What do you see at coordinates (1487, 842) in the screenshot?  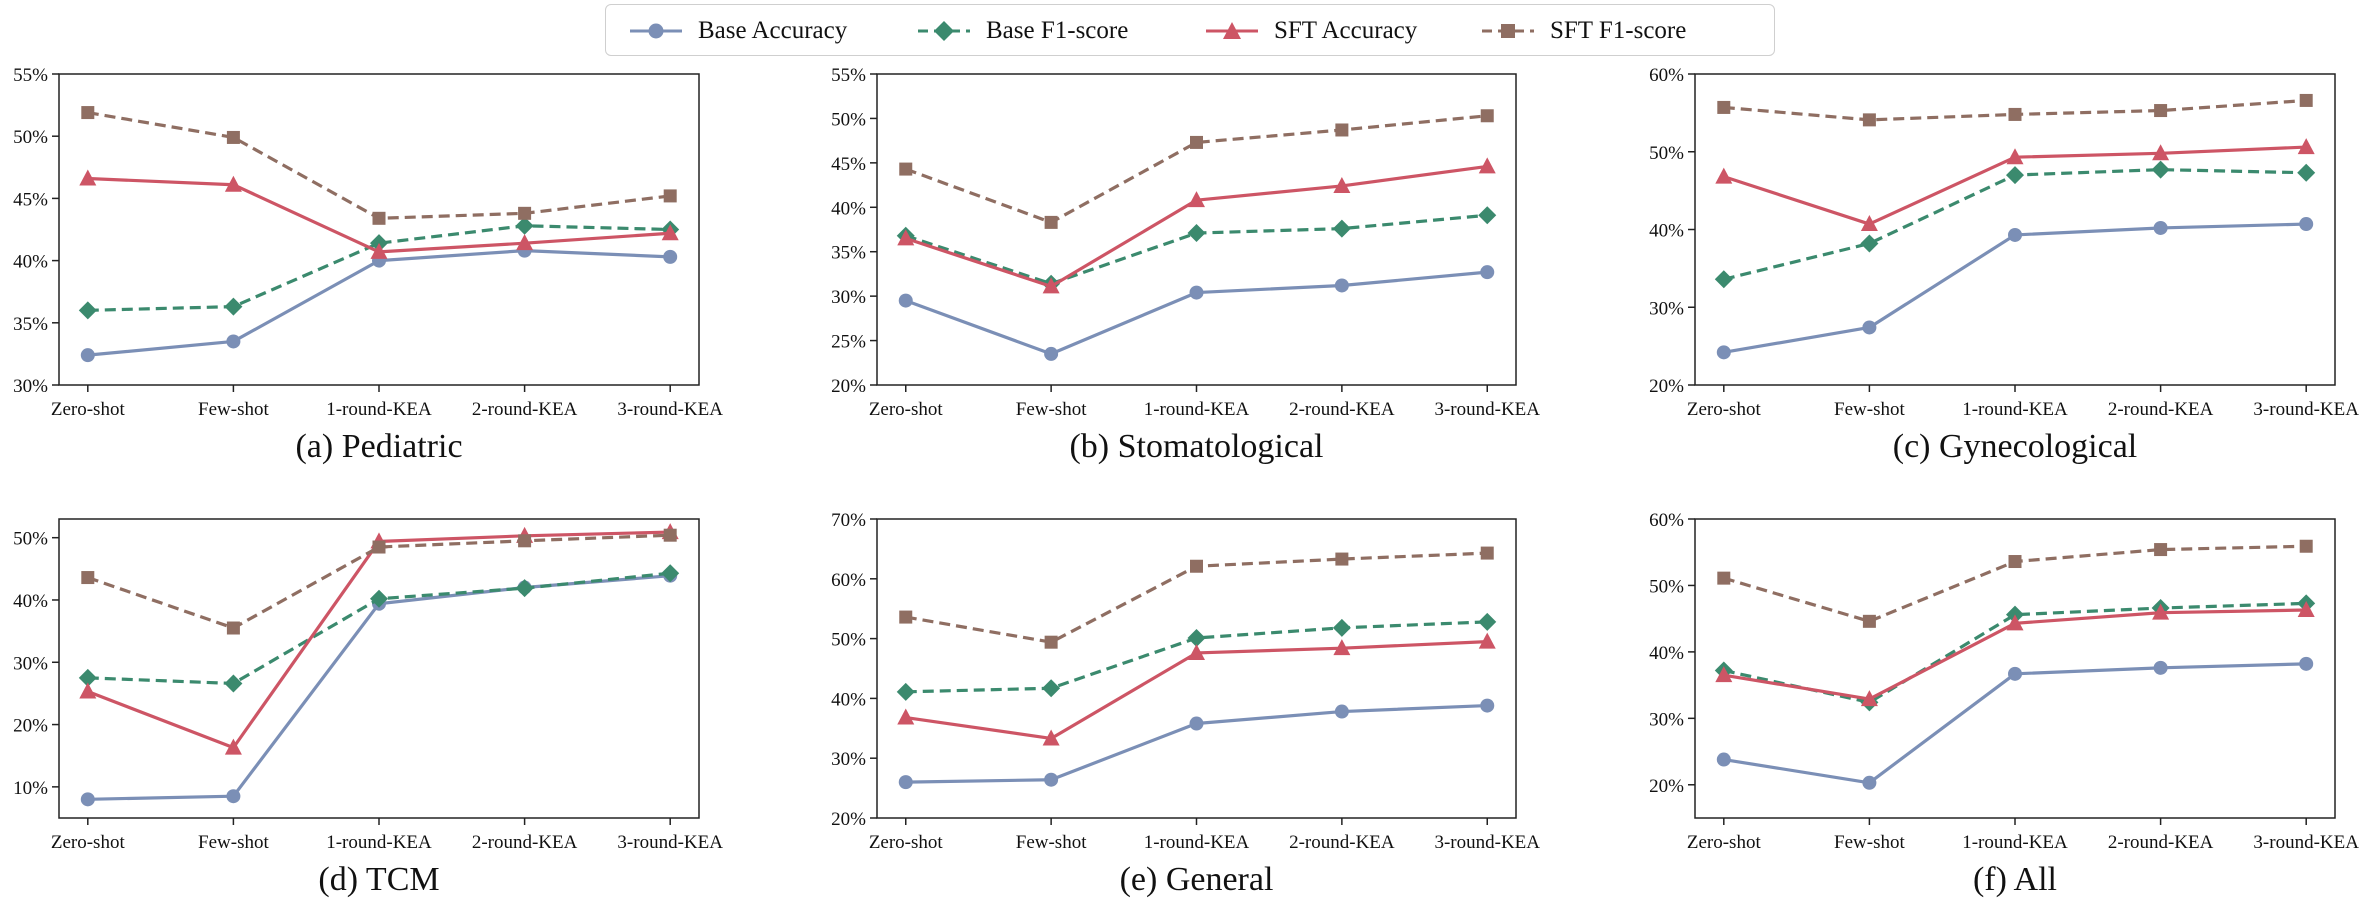 I see `x-tick-label: 3-round-KEA` at bounding box center [1487, 842].